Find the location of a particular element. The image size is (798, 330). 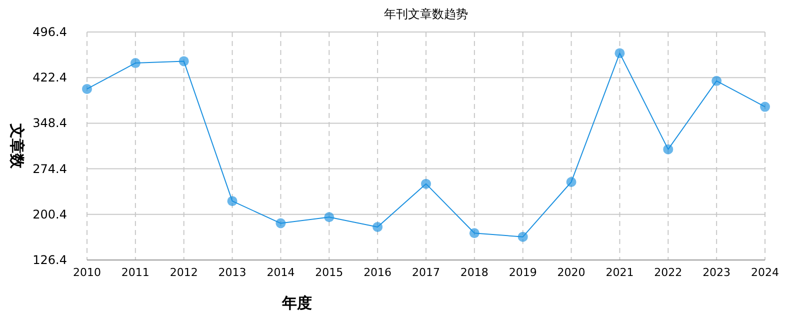

x-tick-label: 2021 is located at coordinates (620, 272).